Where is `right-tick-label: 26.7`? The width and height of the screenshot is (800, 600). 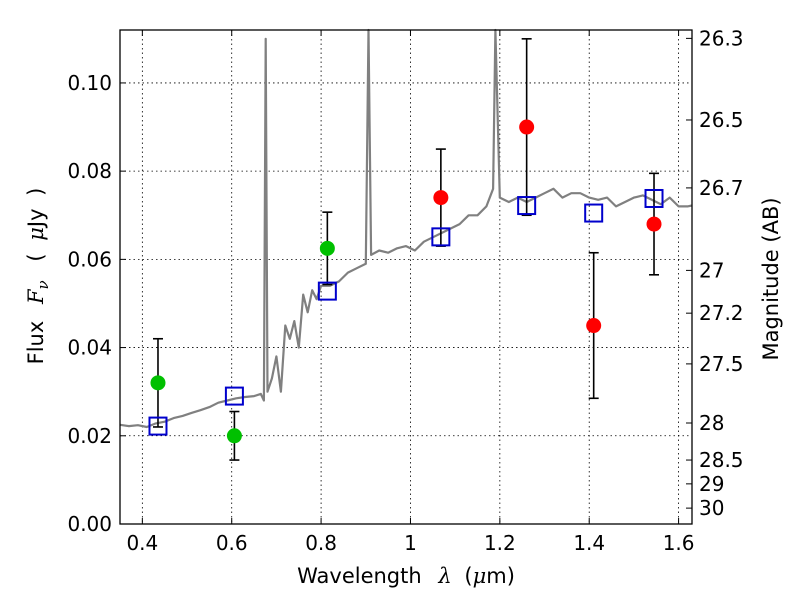
right-tick-label: 26.7 is located at coordinates (721, 188).